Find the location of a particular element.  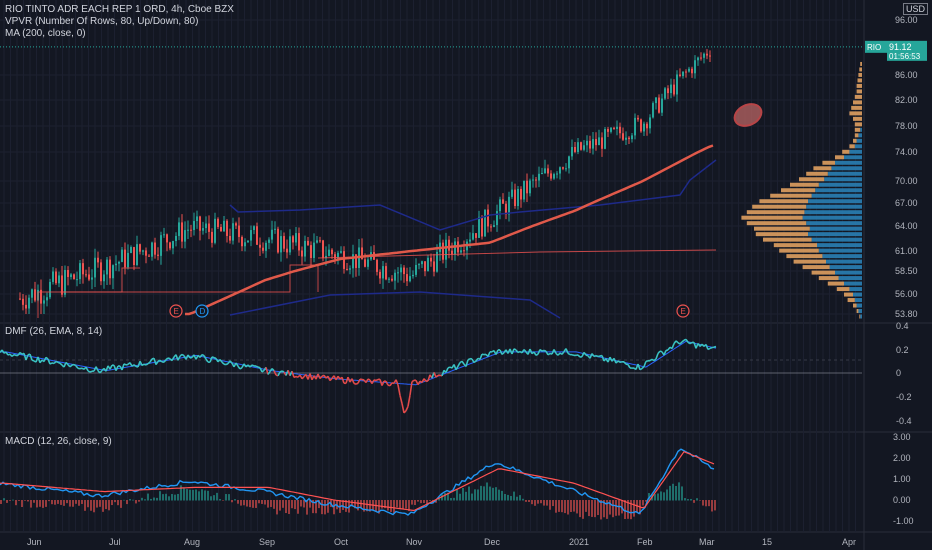

ticker-tag: RIO is located at coordinates (874, 47).